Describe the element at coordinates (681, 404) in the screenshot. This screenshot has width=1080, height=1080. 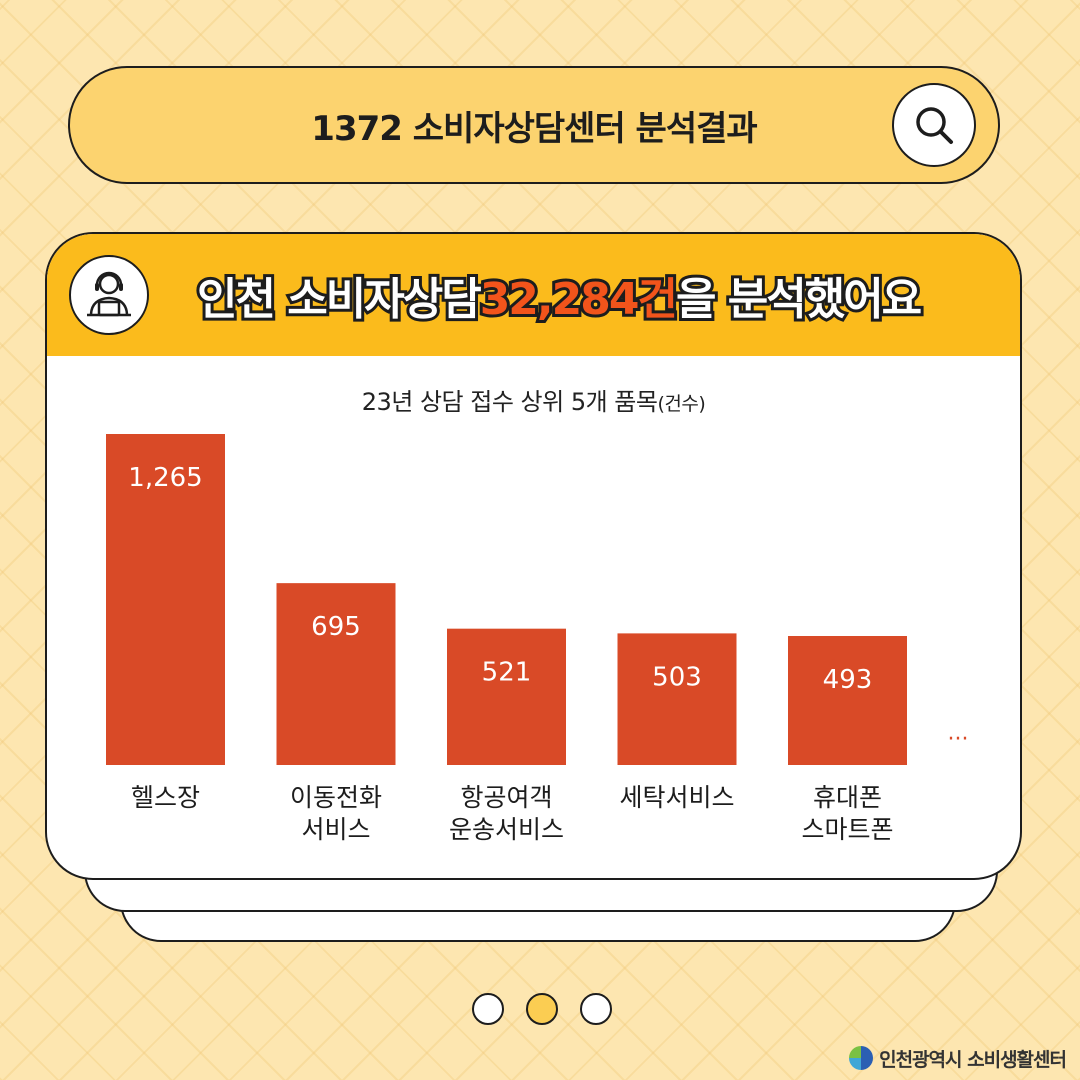
I see `chart-unit: (건수)` at that location.